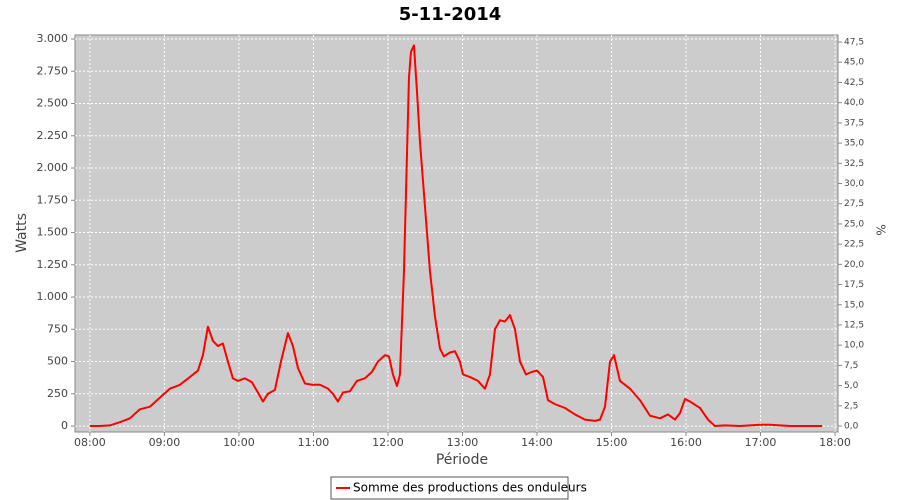 The height and width of the screenshot is (500, 900). What do you see at coordinates (53, 167) in the screenshot?
I see `y-tick-label: 2.000` at bounding box center [53, 167].